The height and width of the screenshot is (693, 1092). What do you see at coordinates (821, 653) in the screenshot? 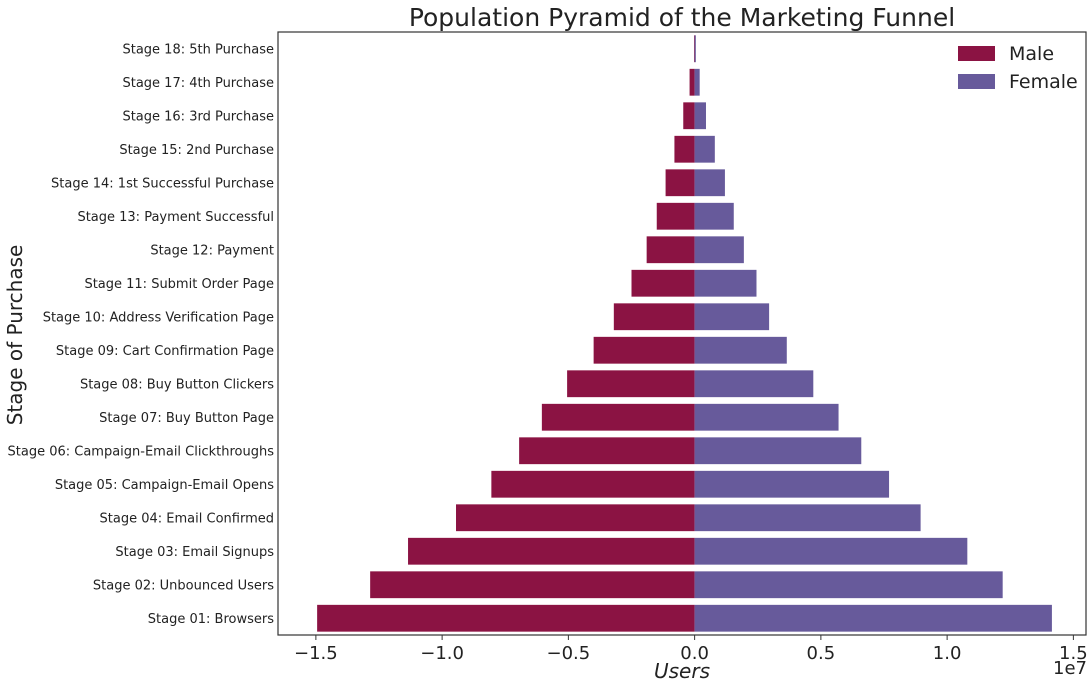
I see `x-tick-label: 0.5` at bounding box center [821, 653].